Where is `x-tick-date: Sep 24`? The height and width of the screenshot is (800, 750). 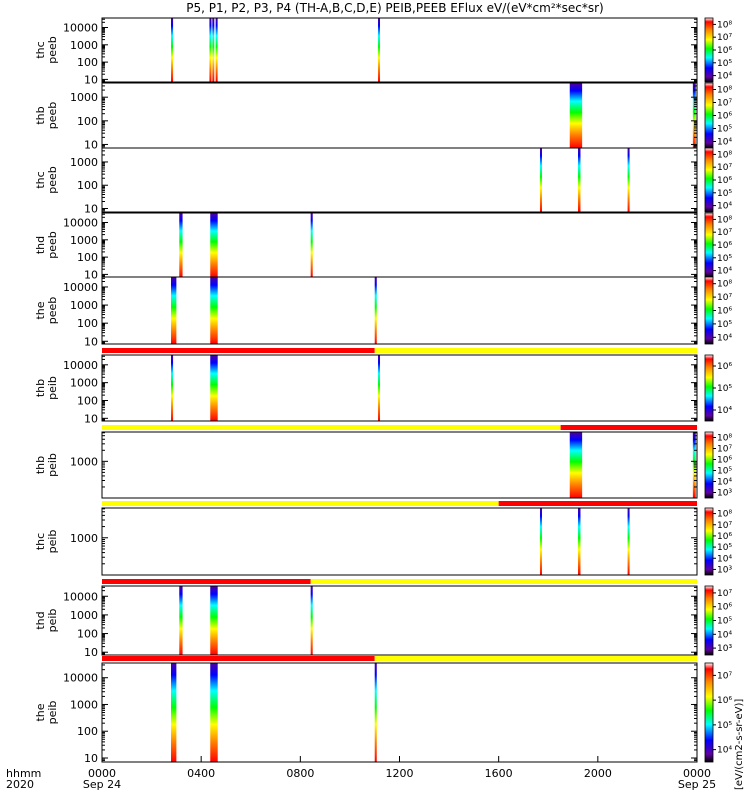
x-tick-date: Sep 24 is located at coordinates (102, 784).